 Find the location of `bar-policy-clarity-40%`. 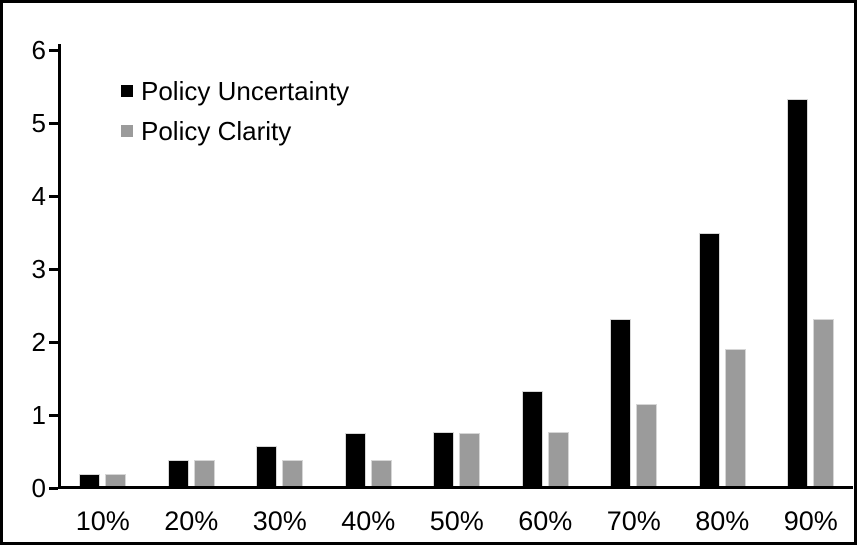

bar-policy-clarity-40% is located at coordinates (381, 474).